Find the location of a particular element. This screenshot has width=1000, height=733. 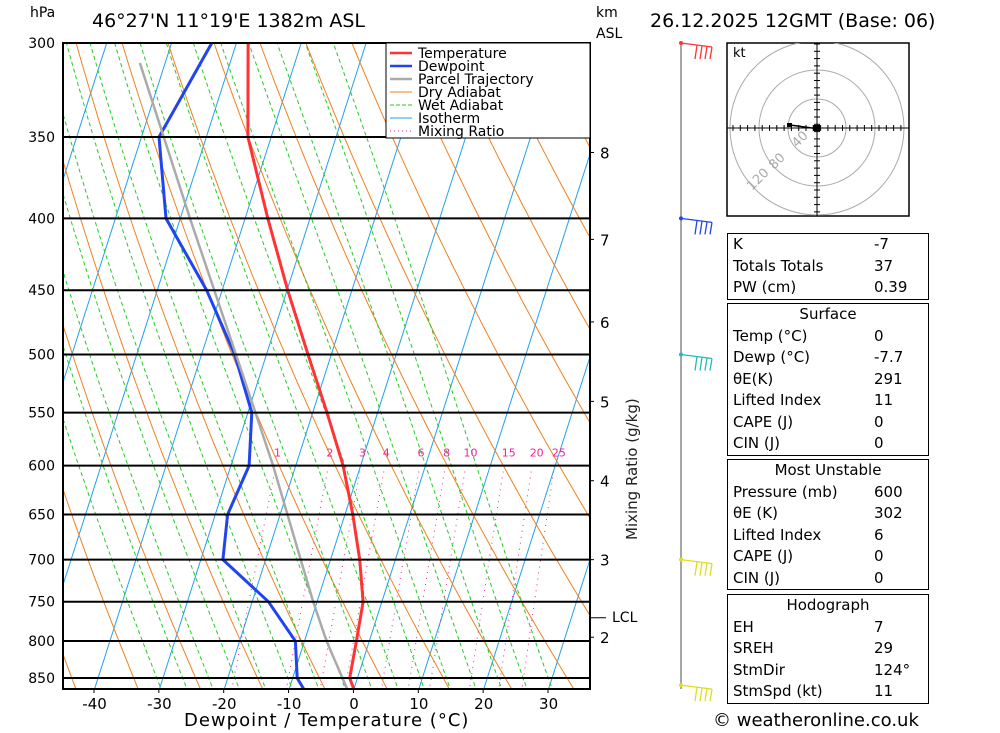

pressure-tick-label: 600 is located at coordinates (41, 467).